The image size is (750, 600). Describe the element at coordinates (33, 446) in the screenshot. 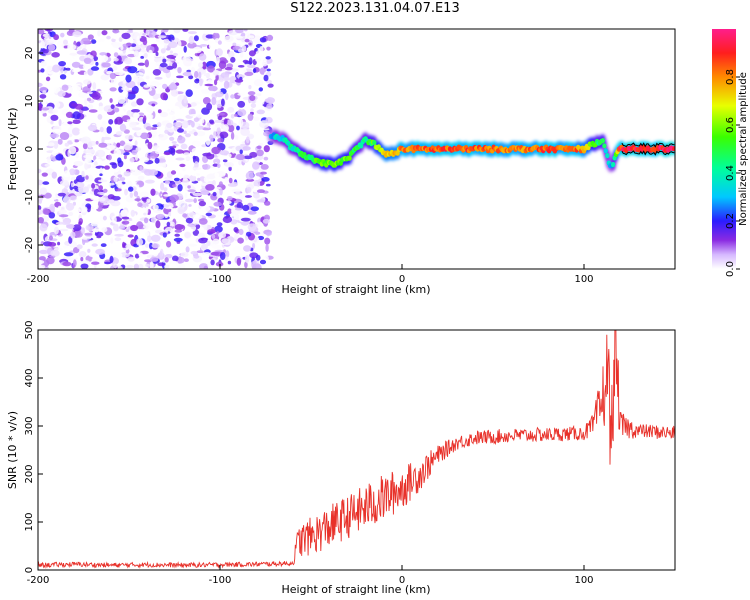

I see `snr-y-ticks: 0 100 200 300 400 500` at that location.